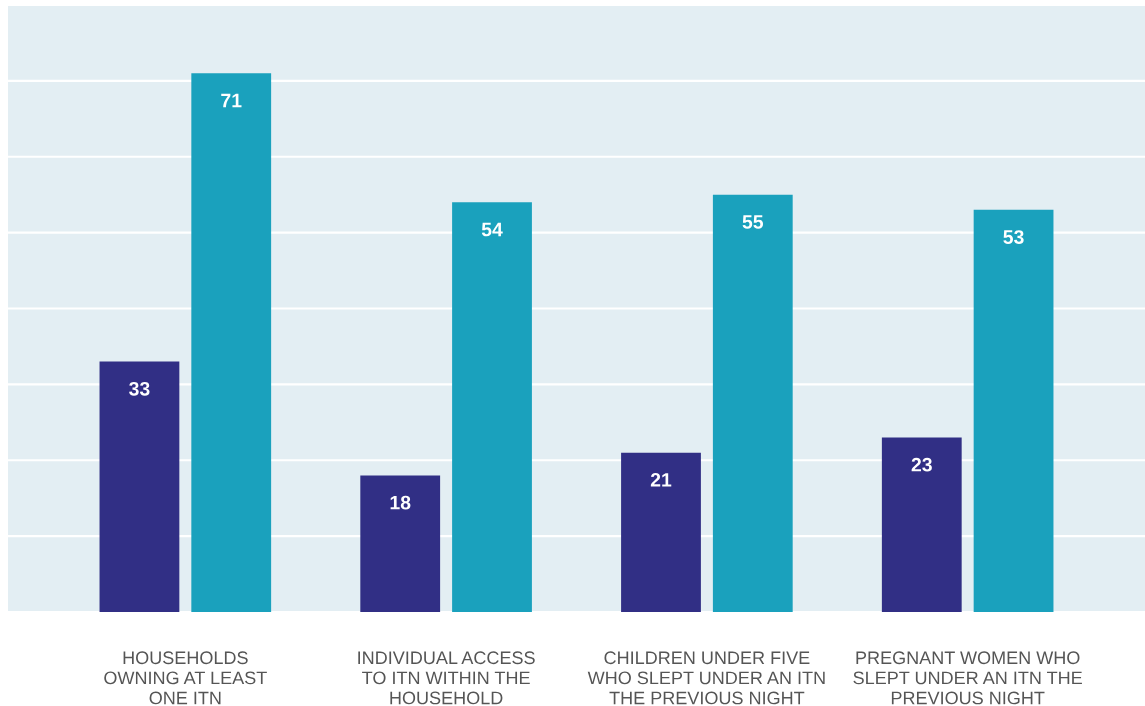  What do you see at coordinates (185, 678) in the screenshot?
I see `x-tick-label: HOUSEHOLDS OWNING AT LEAST ONE ITN` at bounding box center [185, 678].